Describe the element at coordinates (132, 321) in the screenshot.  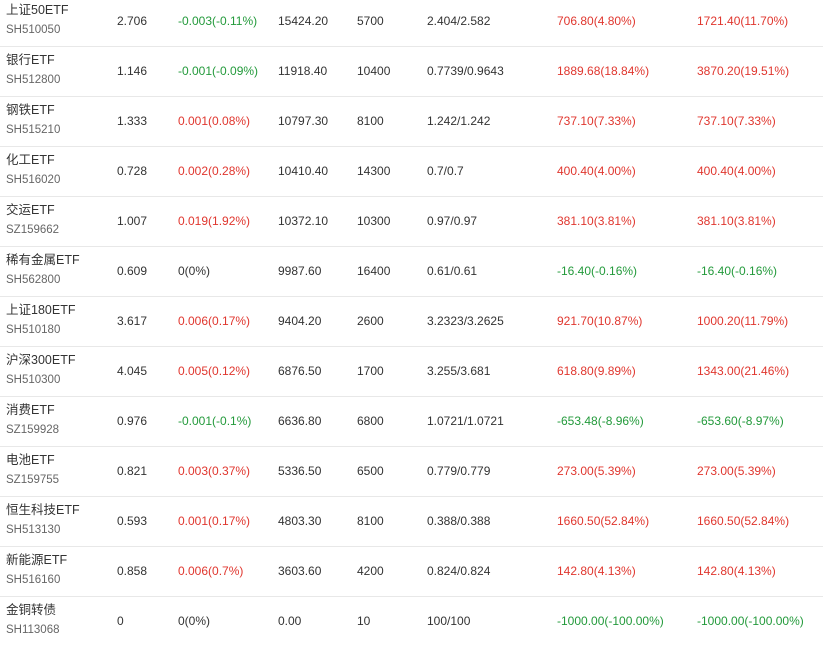
I see `price-cell: 3.617` at that location.